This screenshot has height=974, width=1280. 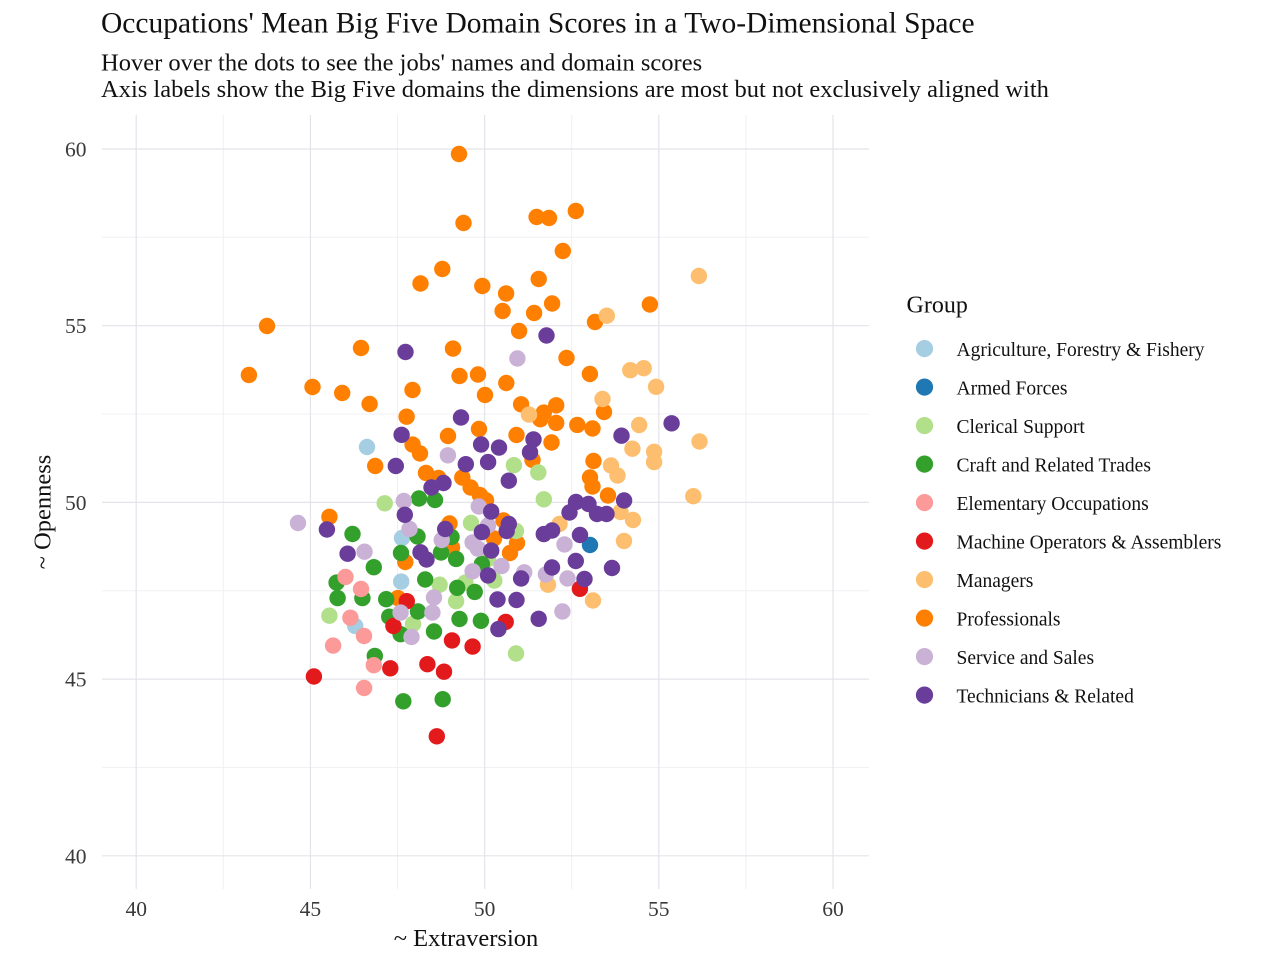 I want to click on svg-text:Agriculture, Forestry & Fisher: Agriculture, Forestry & Fishery, so click(x=1081, y=350).